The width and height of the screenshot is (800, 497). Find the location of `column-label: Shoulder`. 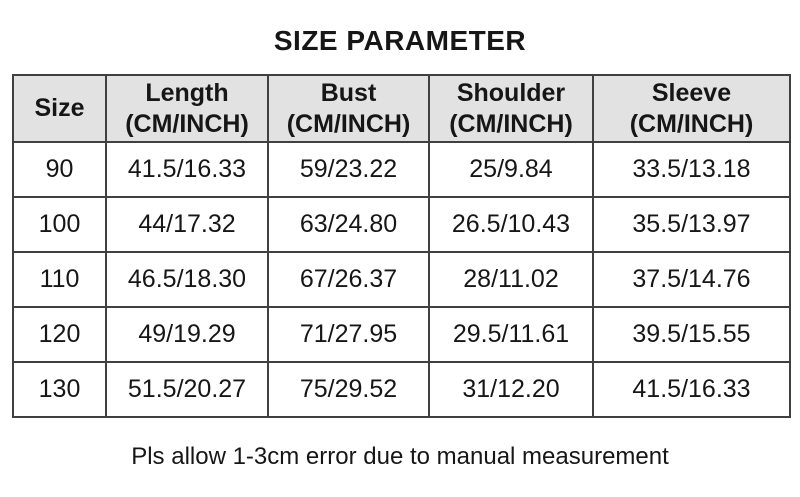

column-label: Shoulder is located at coordinates (511, 93).